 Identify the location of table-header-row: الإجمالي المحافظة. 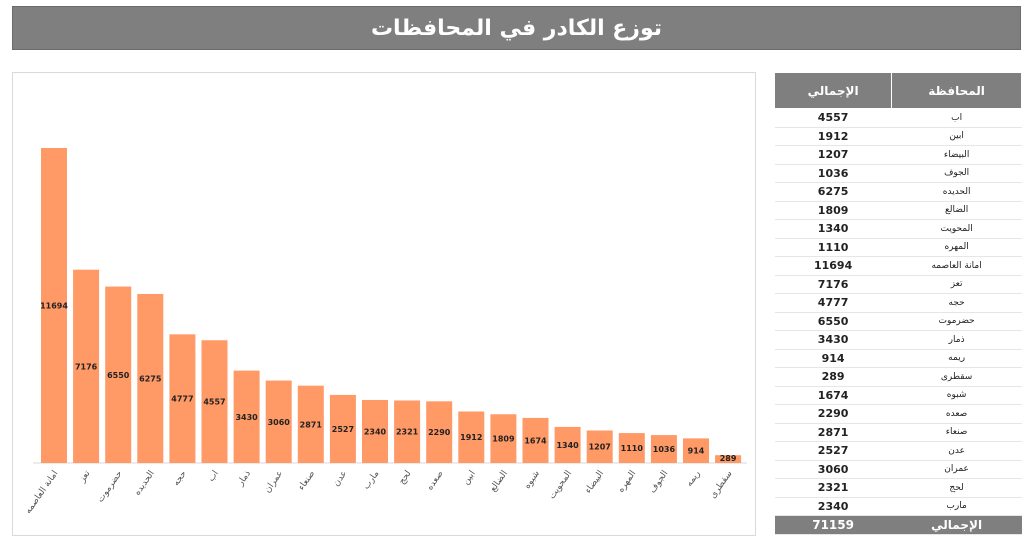
(897, 90).